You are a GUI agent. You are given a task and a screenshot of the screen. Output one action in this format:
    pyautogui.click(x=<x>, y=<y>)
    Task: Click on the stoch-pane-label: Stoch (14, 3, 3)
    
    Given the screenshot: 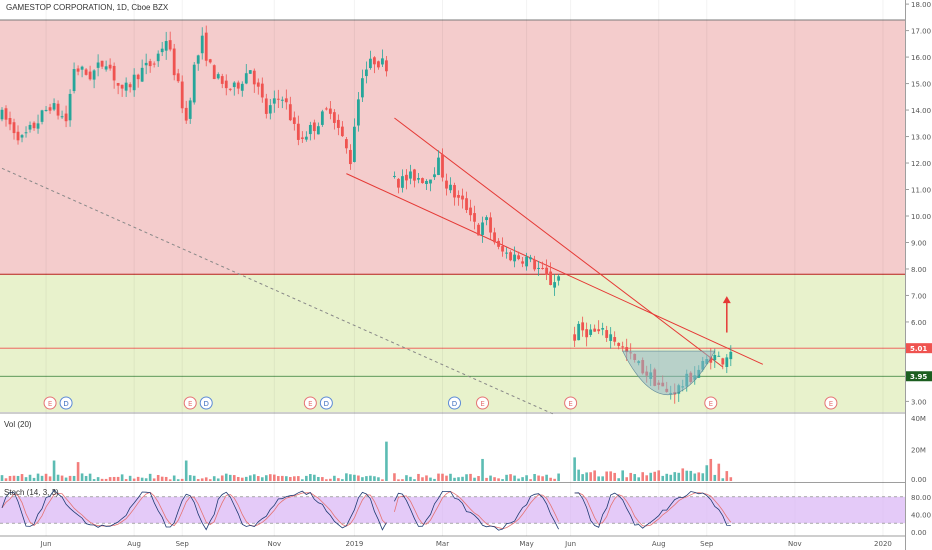 What is the action you would take?
    pyautogui.click(x=31, y=492)
    